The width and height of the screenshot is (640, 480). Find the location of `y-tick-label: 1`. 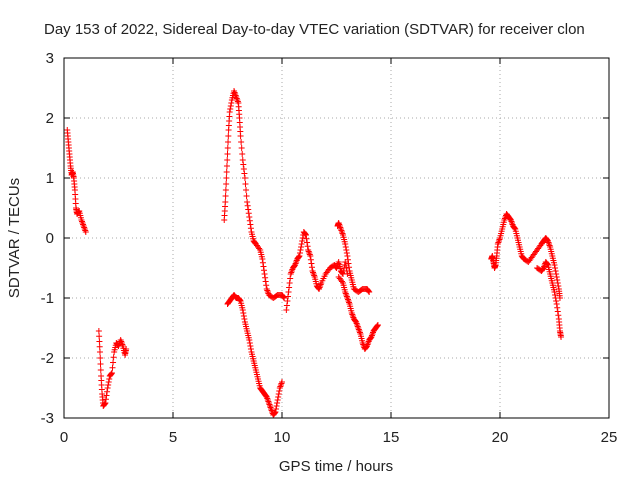

y-tick-label: 1 is located at coordinates (50, 178).